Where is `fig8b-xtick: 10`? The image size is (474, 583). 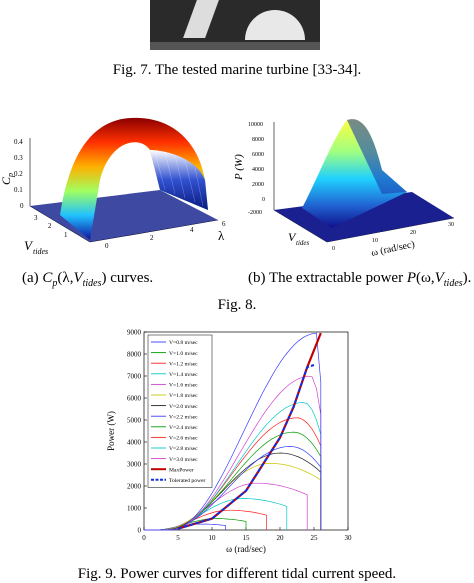 fig8b-xtick: 10 is located at coordinates (375, 241).